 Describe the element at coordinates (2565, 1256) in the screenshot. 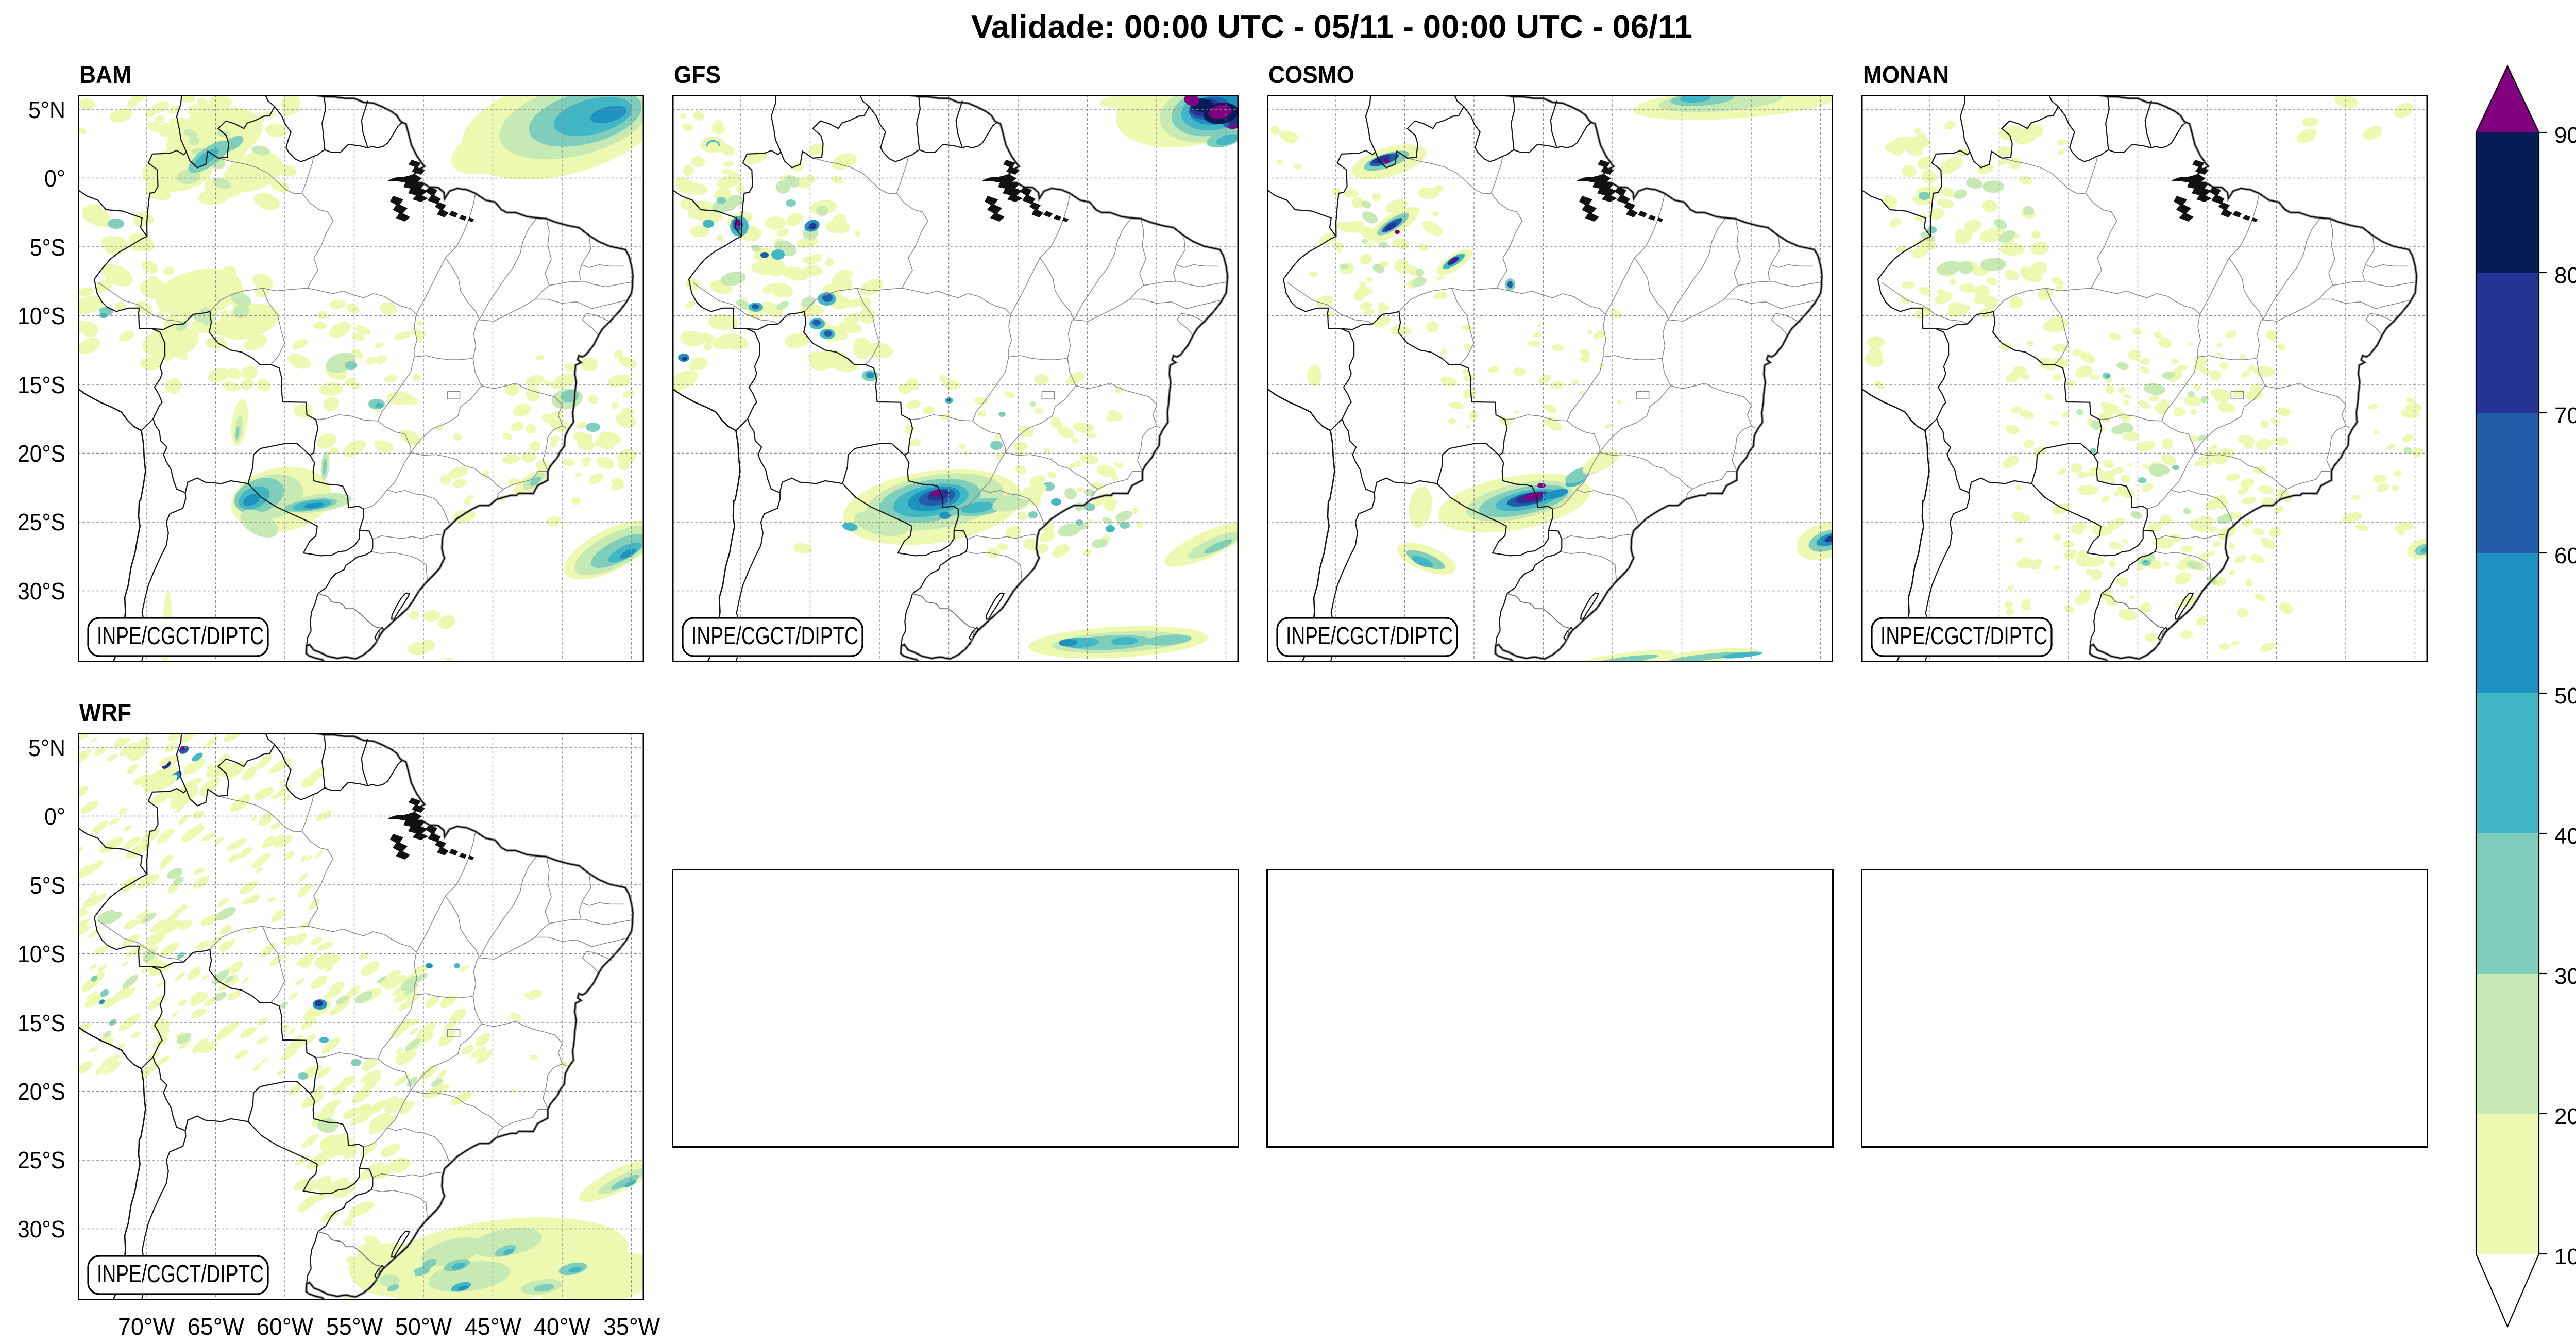

I see `svg-text: 10` at that location.